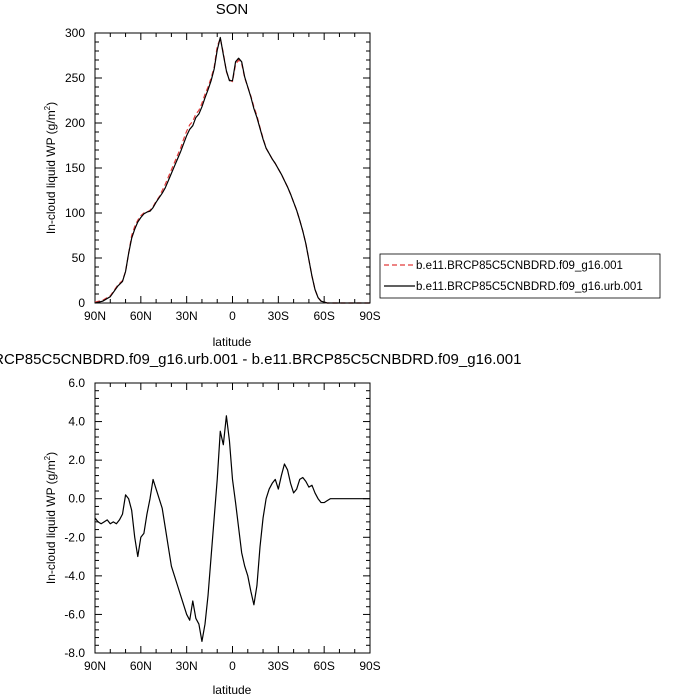 The width and height of the screenshot is (700, 700). Describe the element at coordinates (232, 9) in the screenshot. I see `top-chart-title: SON` at that location.